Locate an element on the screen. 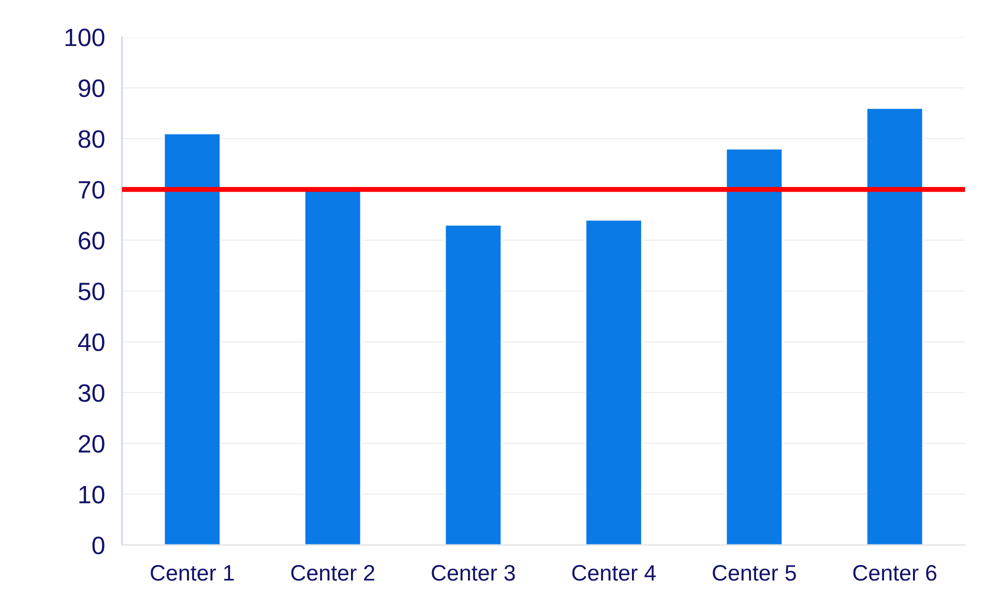  y-tick-label: 10 is located at coordinates (91, 495).